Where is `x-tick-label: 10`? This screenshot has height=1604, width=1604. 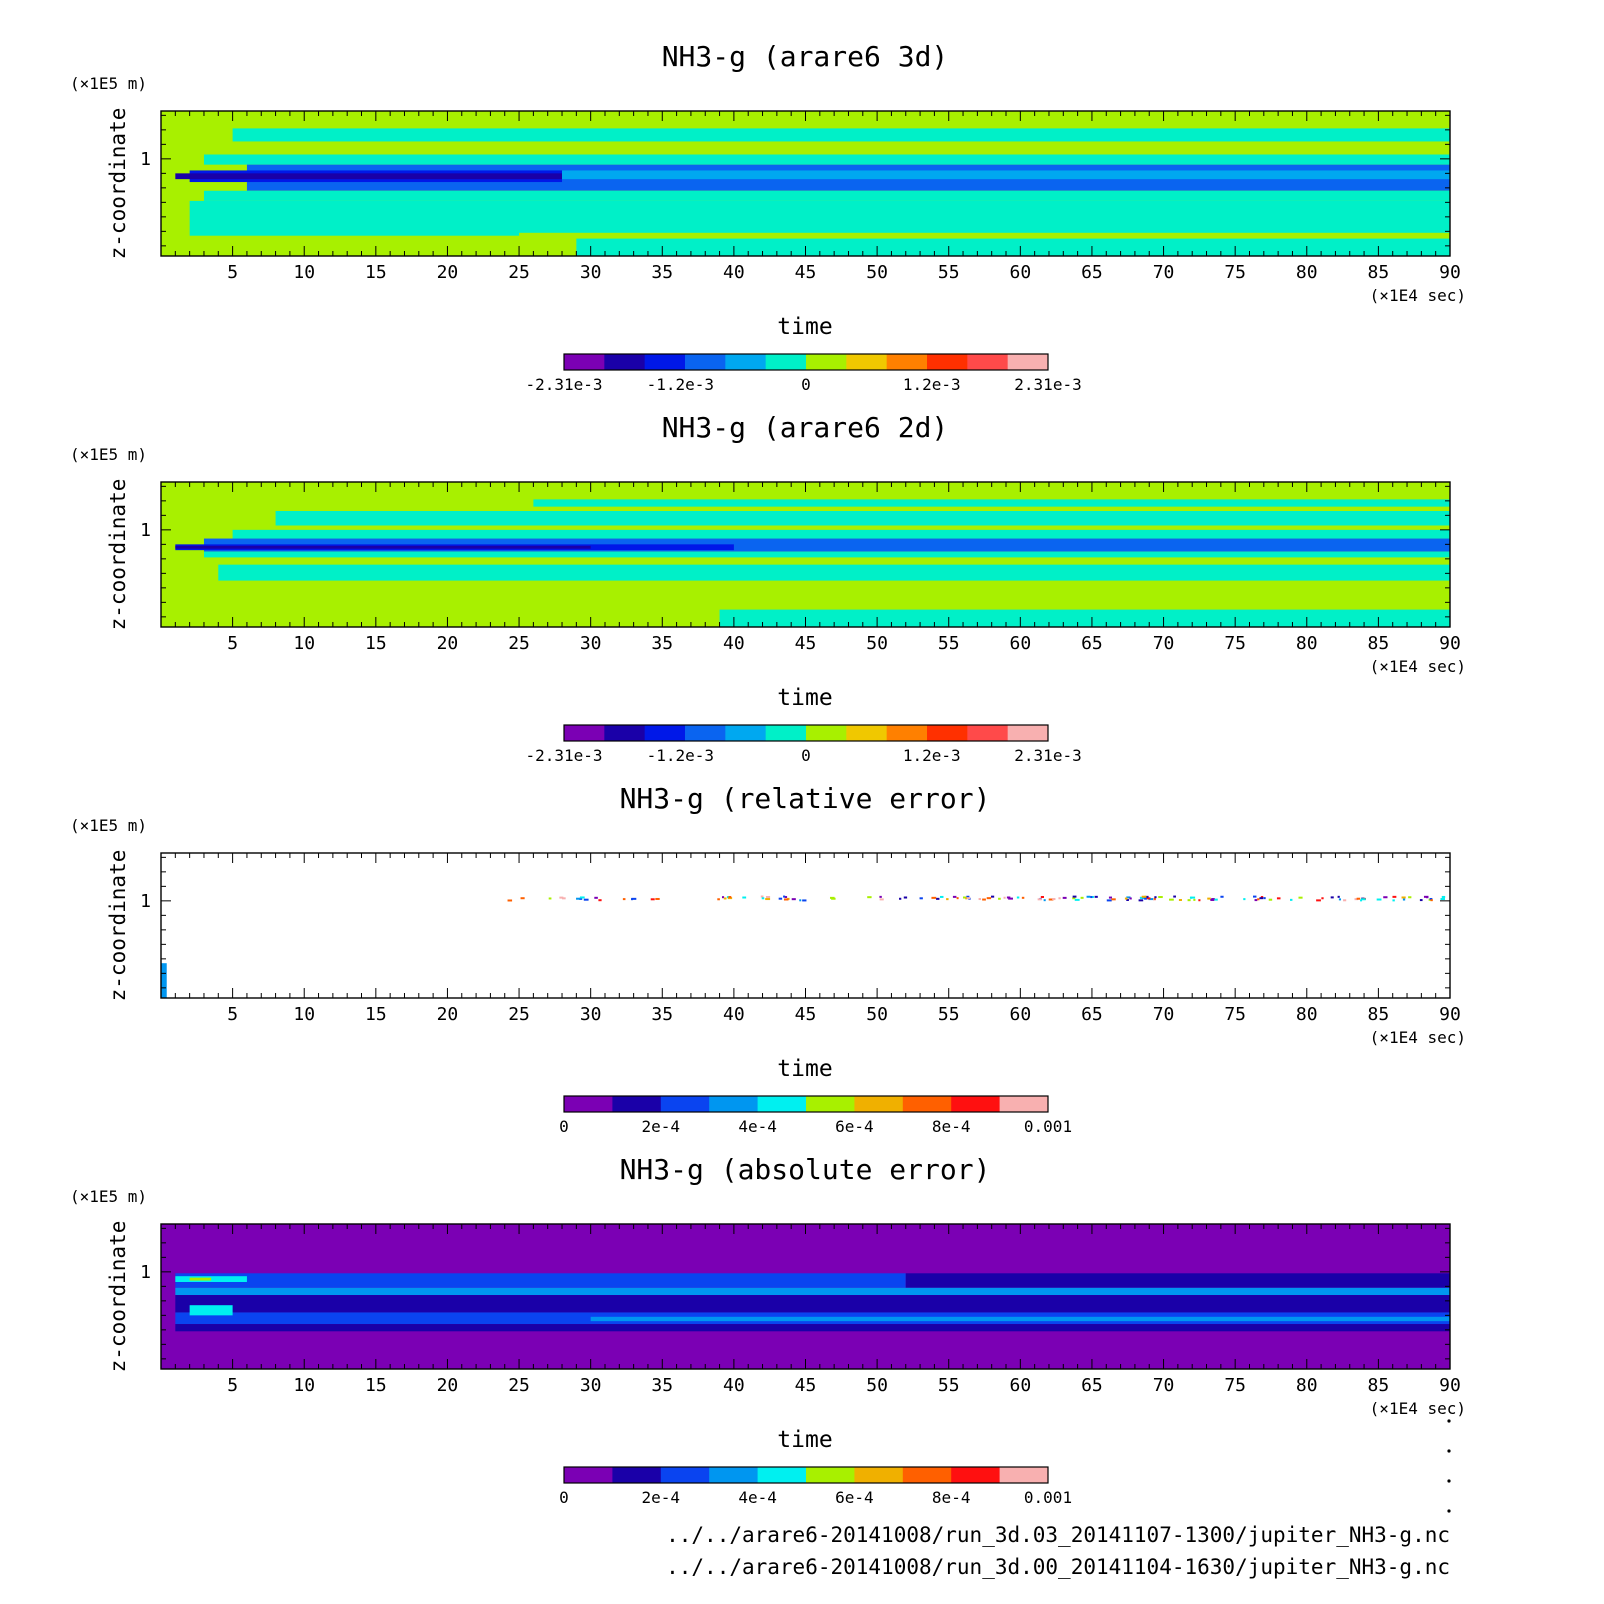 x-tick-label: 10 is located at coordinates (304, 272).